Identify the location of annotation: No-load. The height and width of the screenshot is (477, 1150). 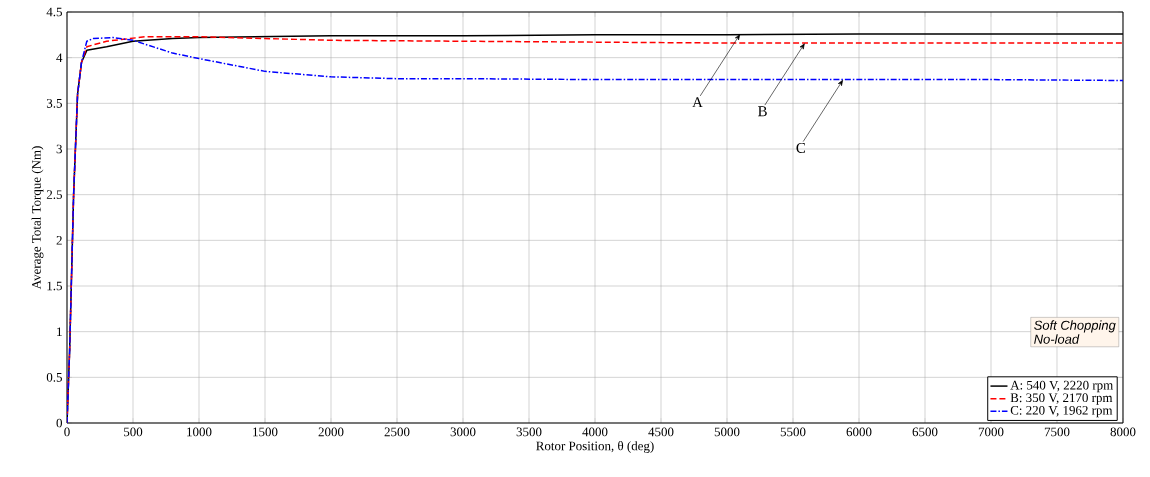
(1057, 339).